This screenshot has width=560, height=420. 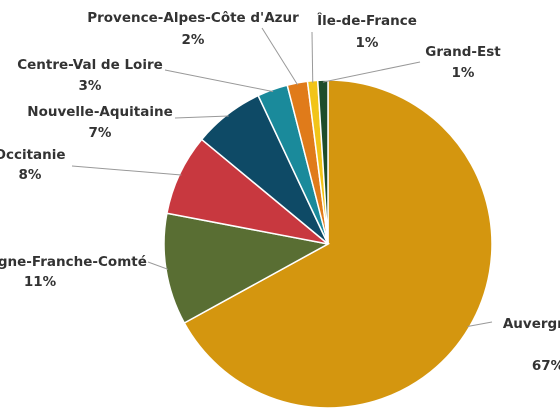 What do you see at coordinates (546, 366) in the screenshot?
I see `slice-value: 67%` at bounding box center [546, 366].